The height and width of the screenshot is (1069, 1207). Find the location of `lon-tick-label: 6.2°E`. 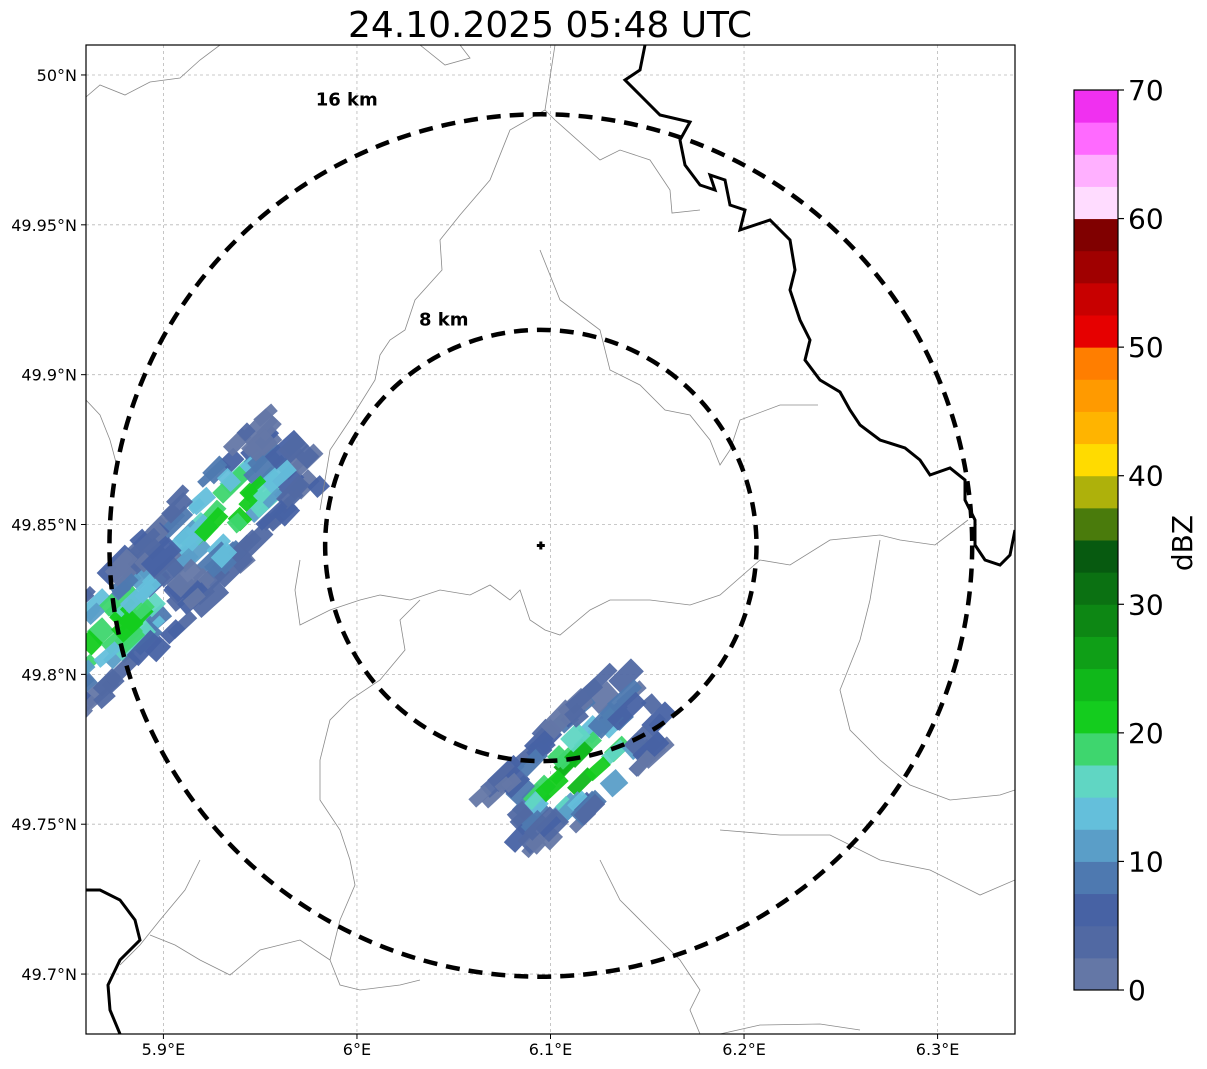

lon-tick-label: 6.2°E is located at coordinates (744, 1049).